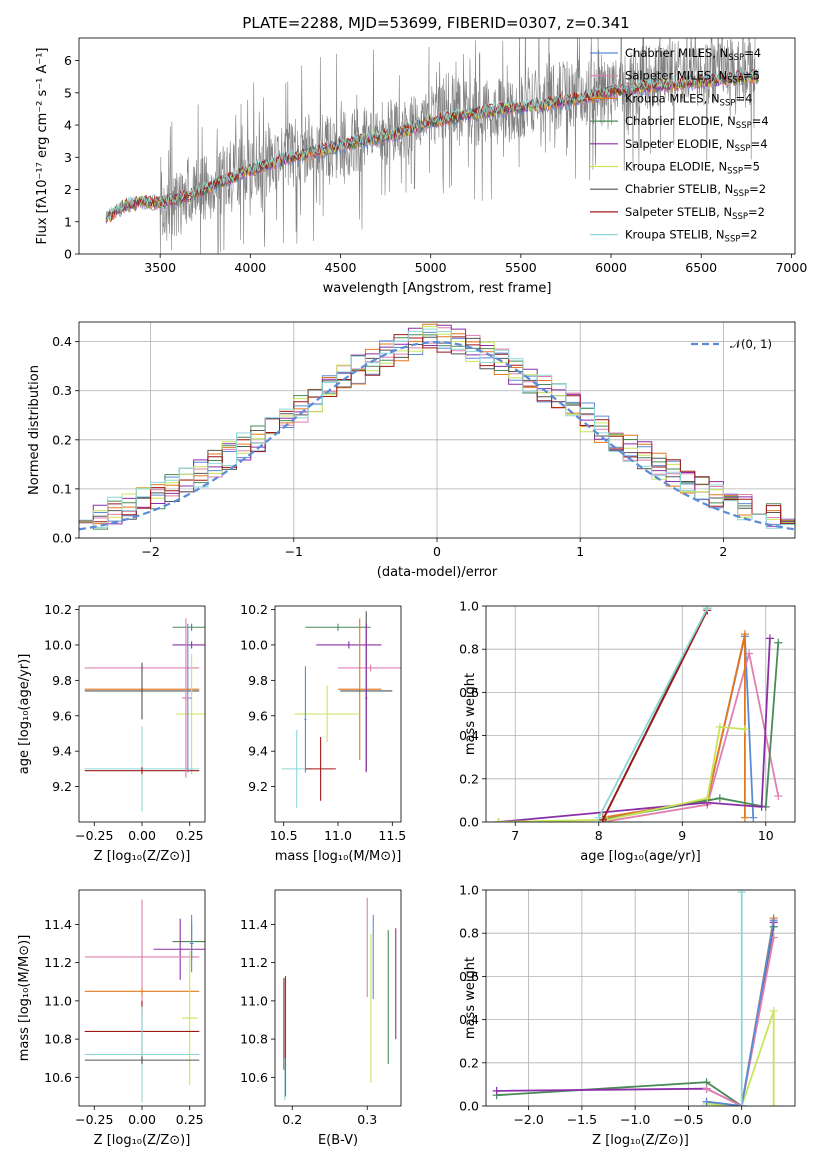 The height and width of the screenshot is (1170, 819). What do you see at coordinates (190, 1119) in the screenshot?
I see `x-tick-label: 0.25` at bounding box center [190, 1119].